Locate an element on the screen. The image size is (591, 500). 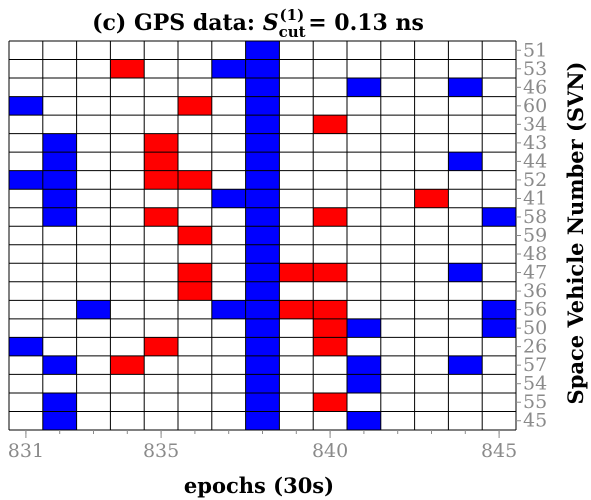
y-tick-label-44: 44 is located at coordinates (535, 161).